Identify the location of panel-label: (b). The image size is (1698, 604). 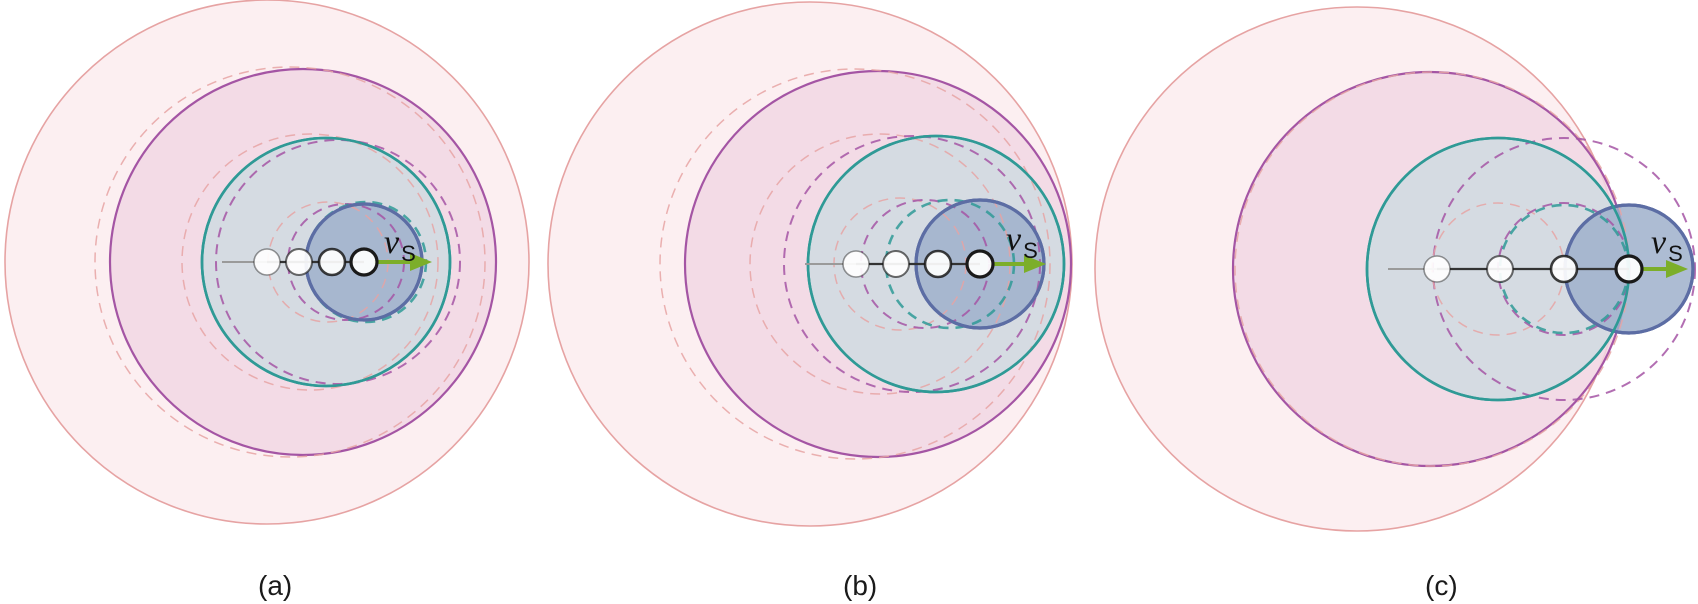
(860, 585).